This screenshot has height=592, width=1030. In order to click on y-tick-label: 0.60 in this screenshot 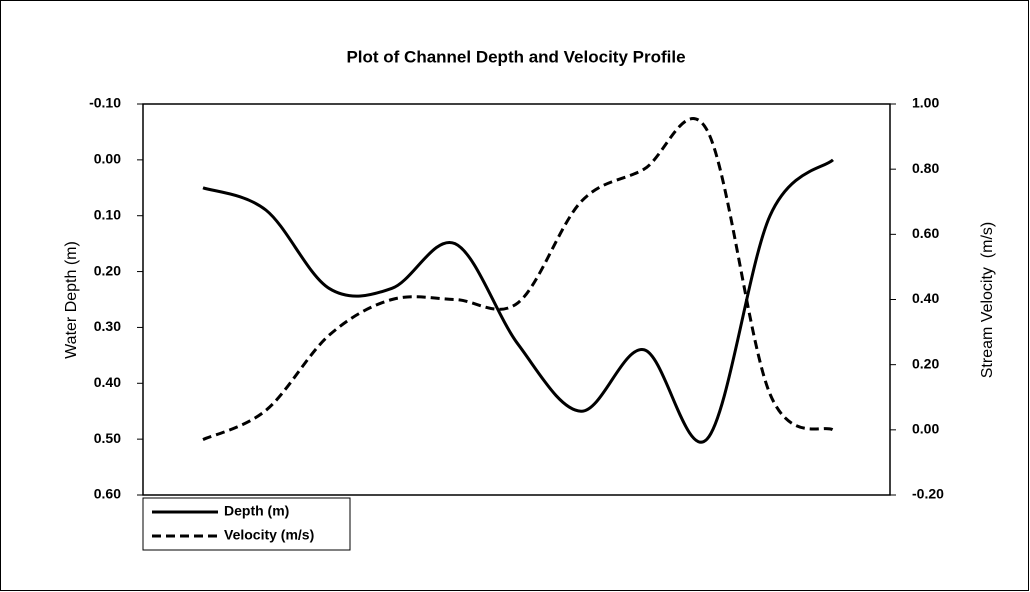, I will do `click(107, 494)`.